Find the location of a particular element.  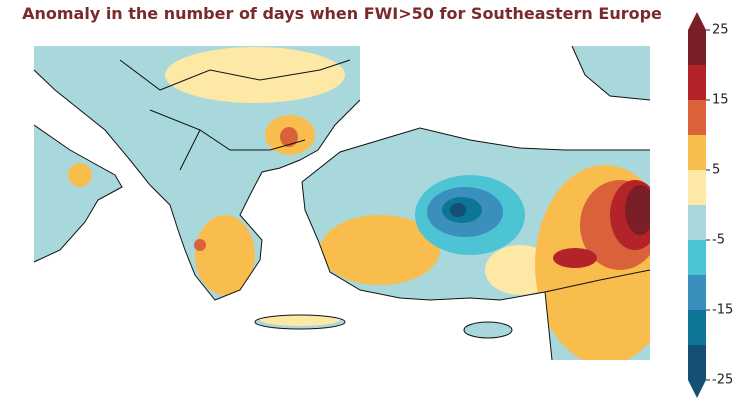

colorbar-extend-max is located at coordinates (697, 21).